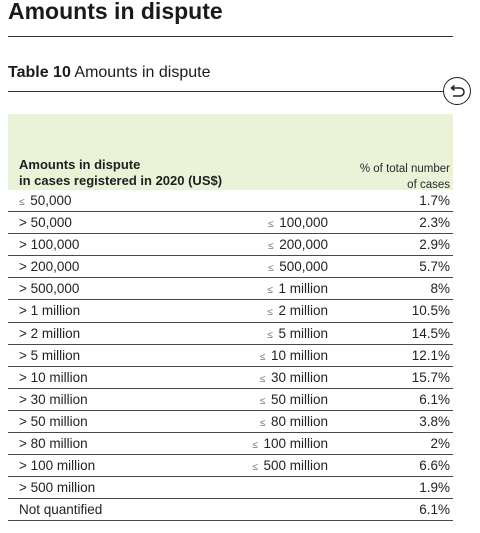  I want to click on table-row: Not quantified 6.1%, so click(230, 510).